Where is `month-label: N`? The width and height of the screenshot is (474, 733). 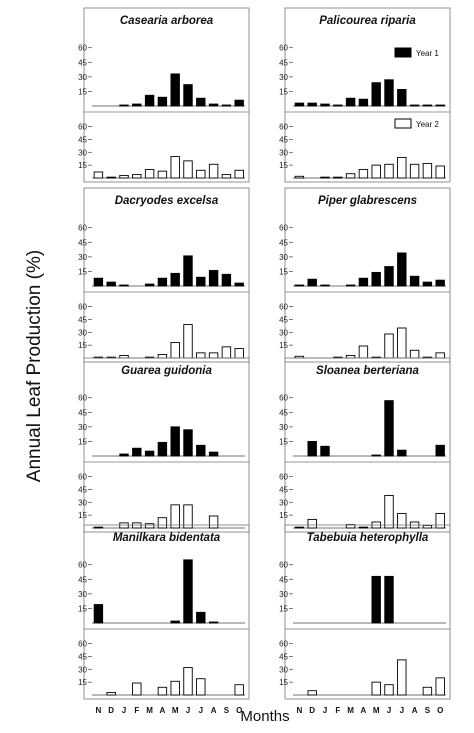 month-label: N is located at coordinates (300, 710).